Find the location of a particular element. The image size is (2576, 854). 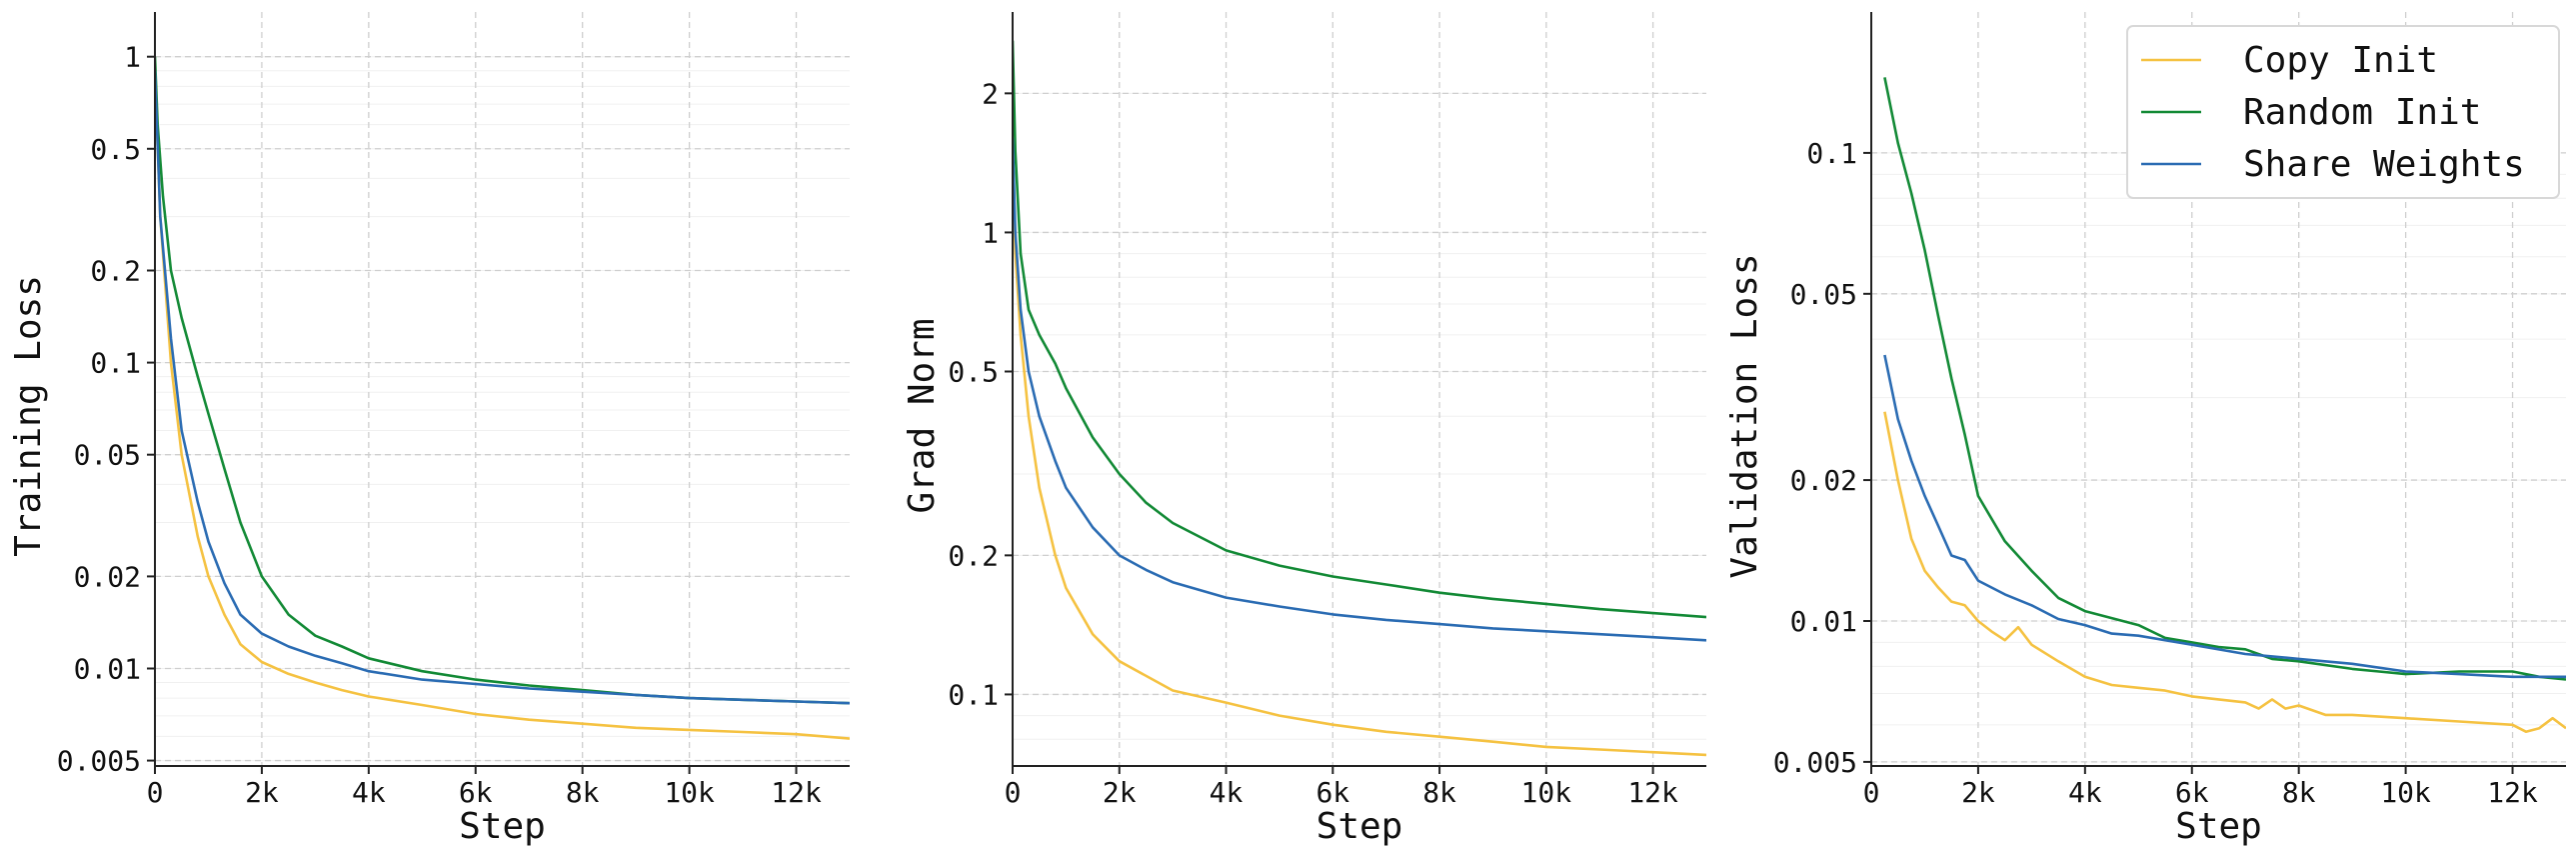

series-line-share-weights is located at coordinates (2225, 516).